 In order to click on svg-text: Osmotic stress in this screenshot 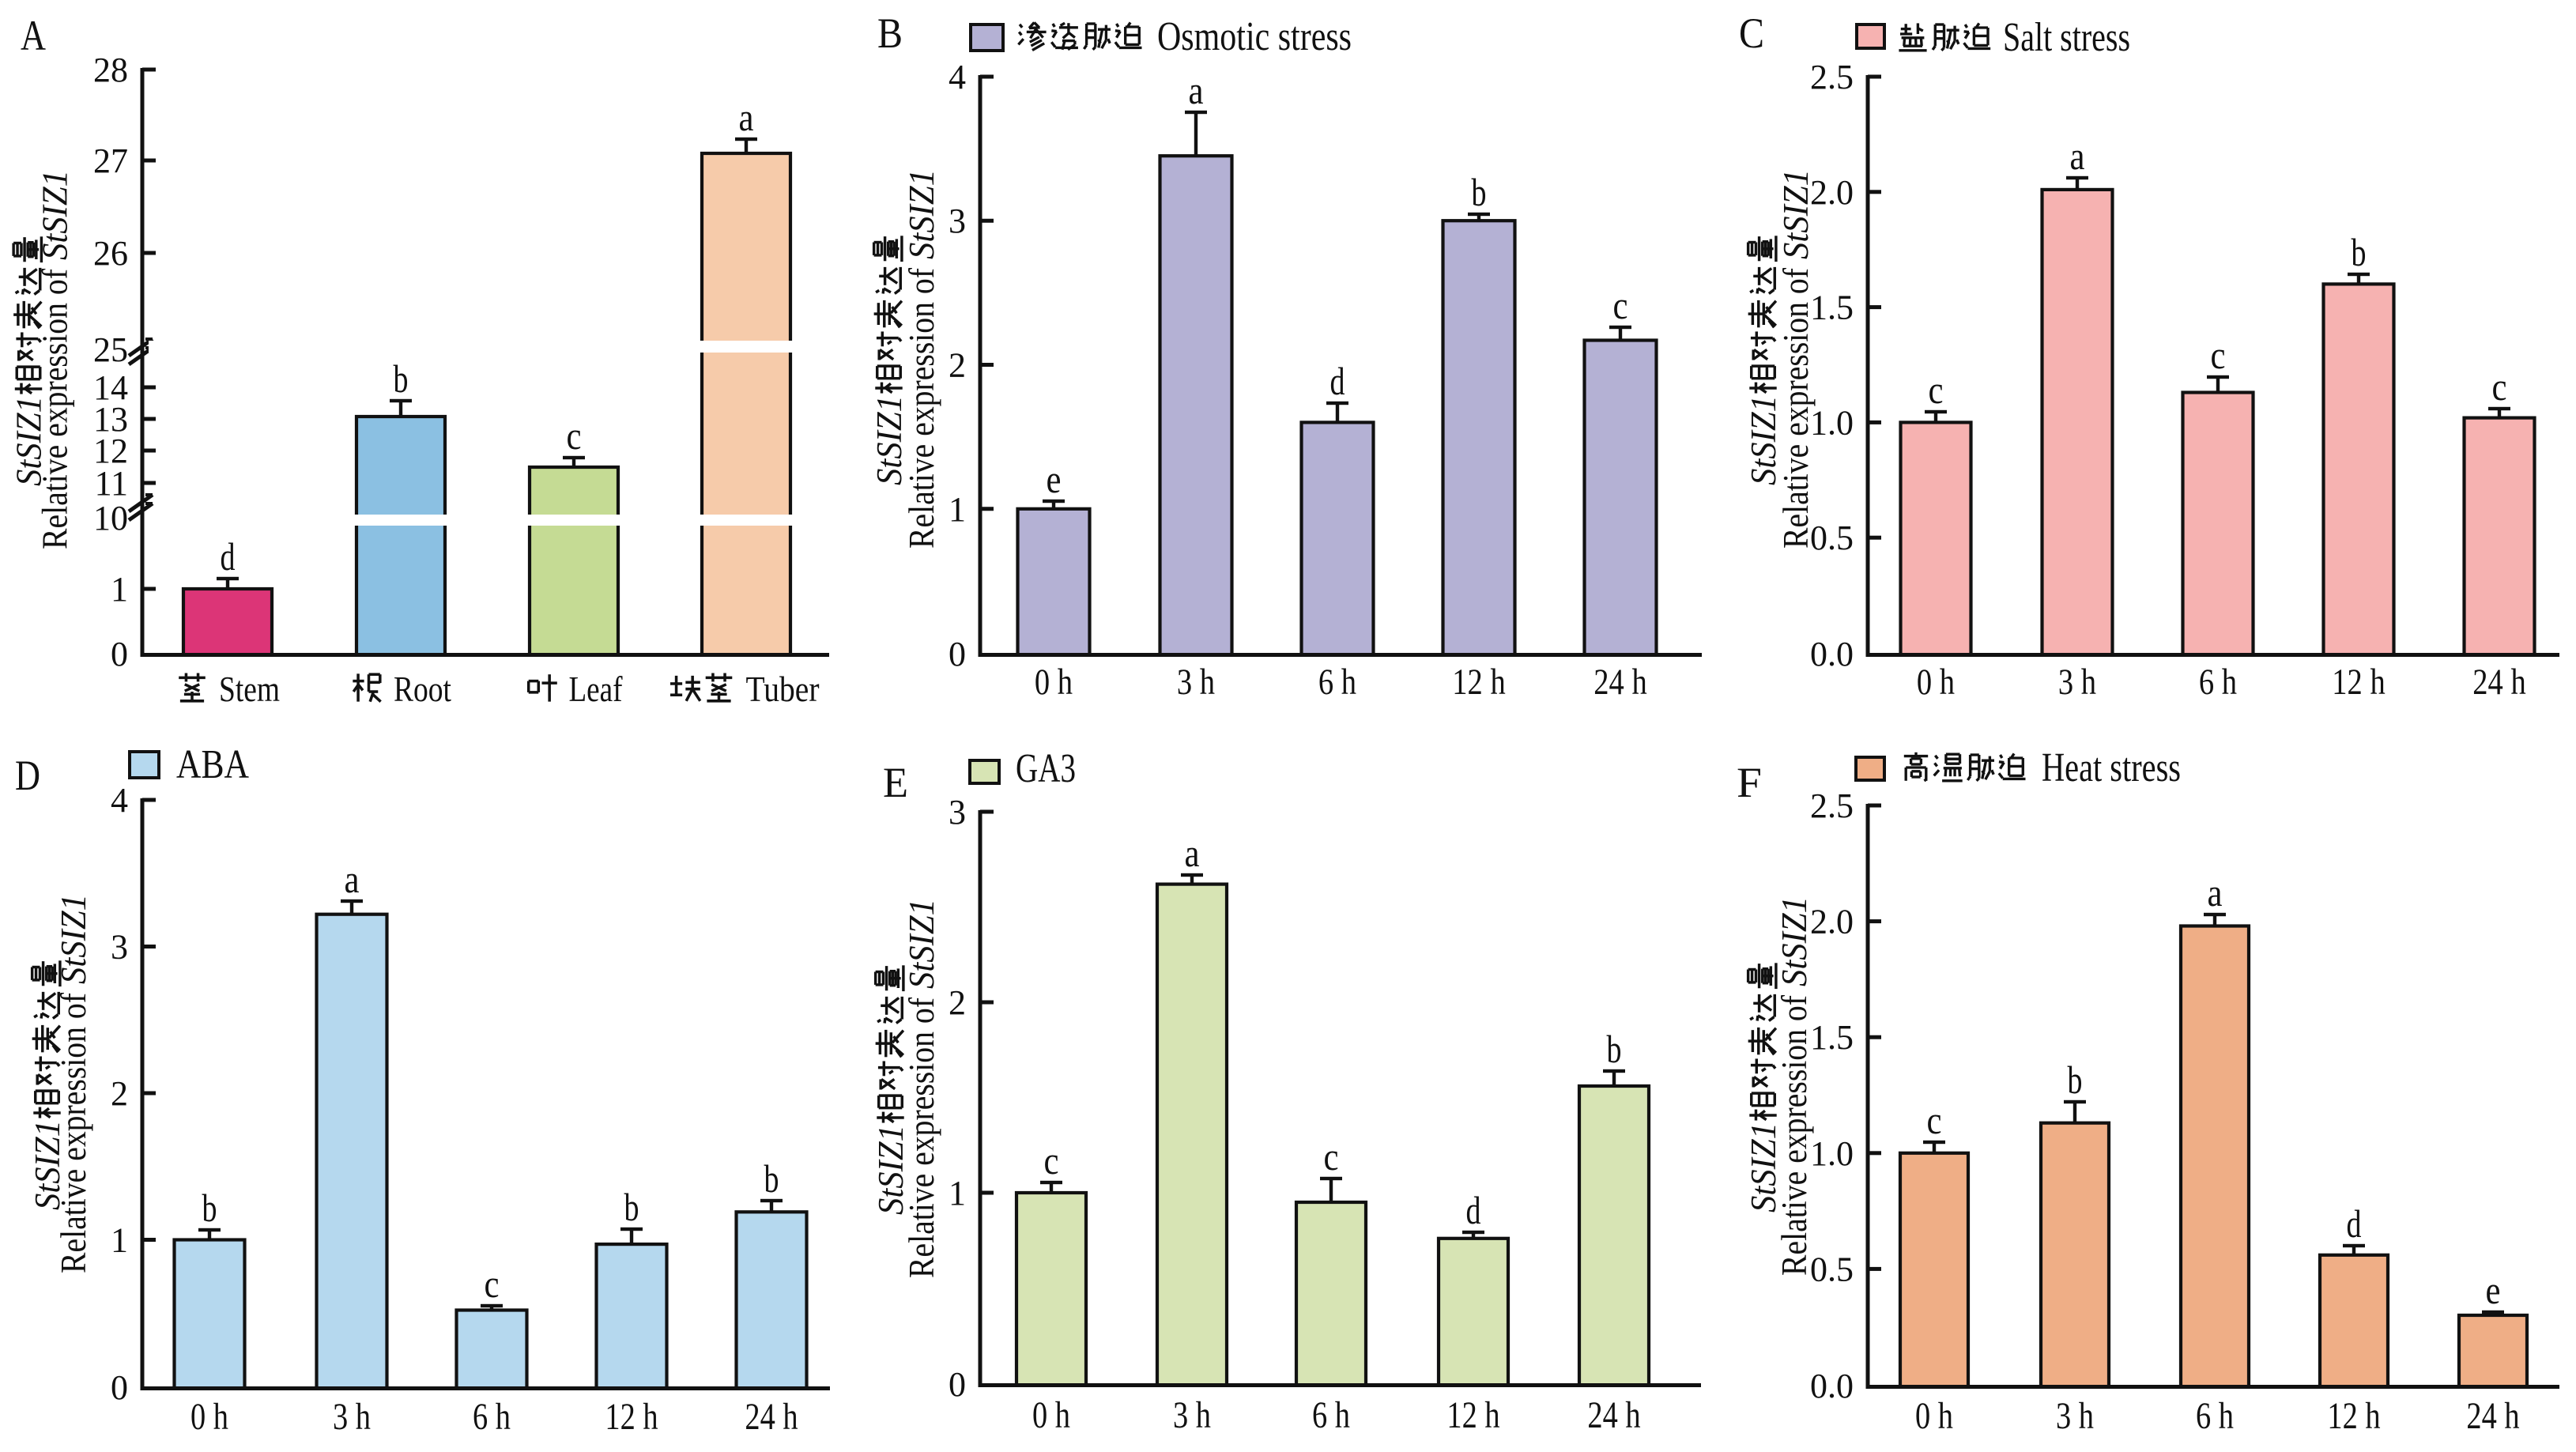, I will do `click(1254, 36)`.